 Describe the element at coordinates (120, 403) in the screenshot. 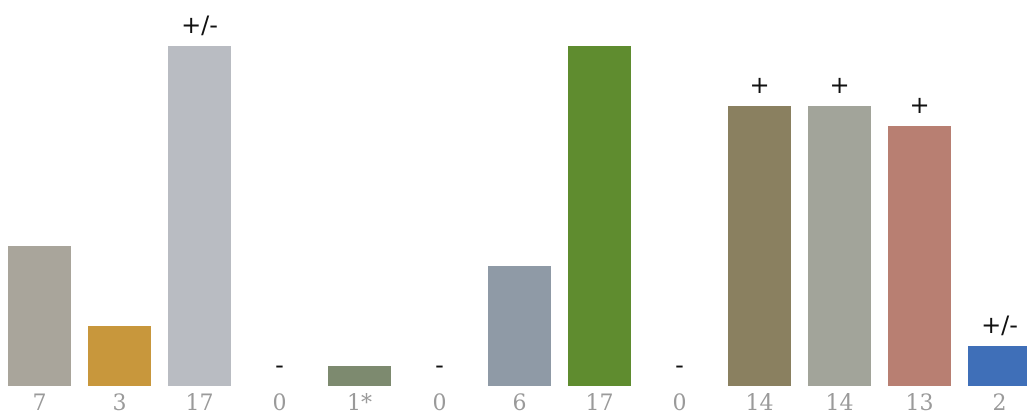

I see `value-label: 3` at that location.